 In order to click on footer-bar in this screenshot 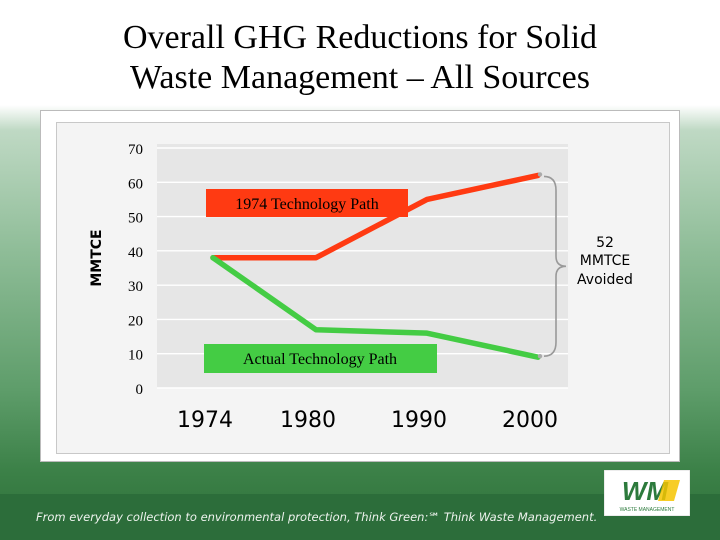, I will do `click(360, 517)`.